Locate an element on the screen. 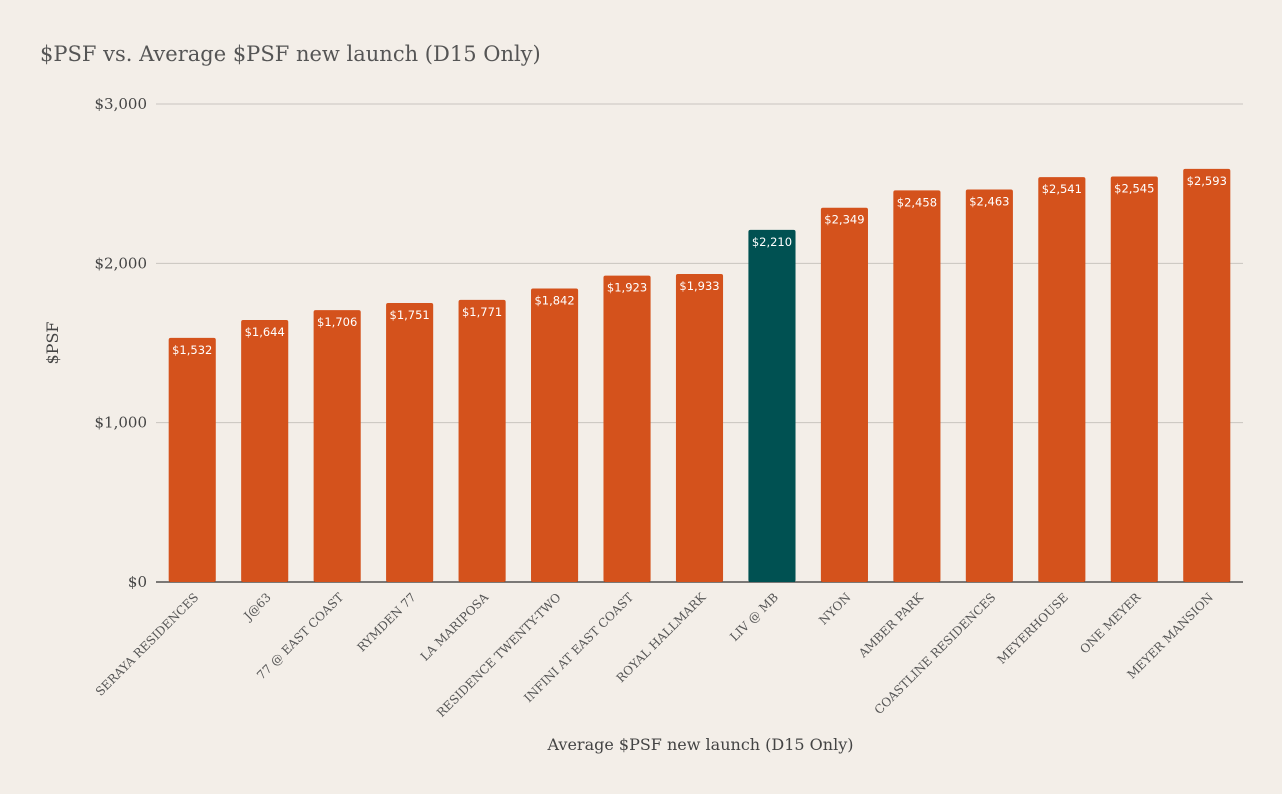 The height and width of the screenshot is (794, 1282). bar-value-label: $2,210 is located at coordinates (772, 242).